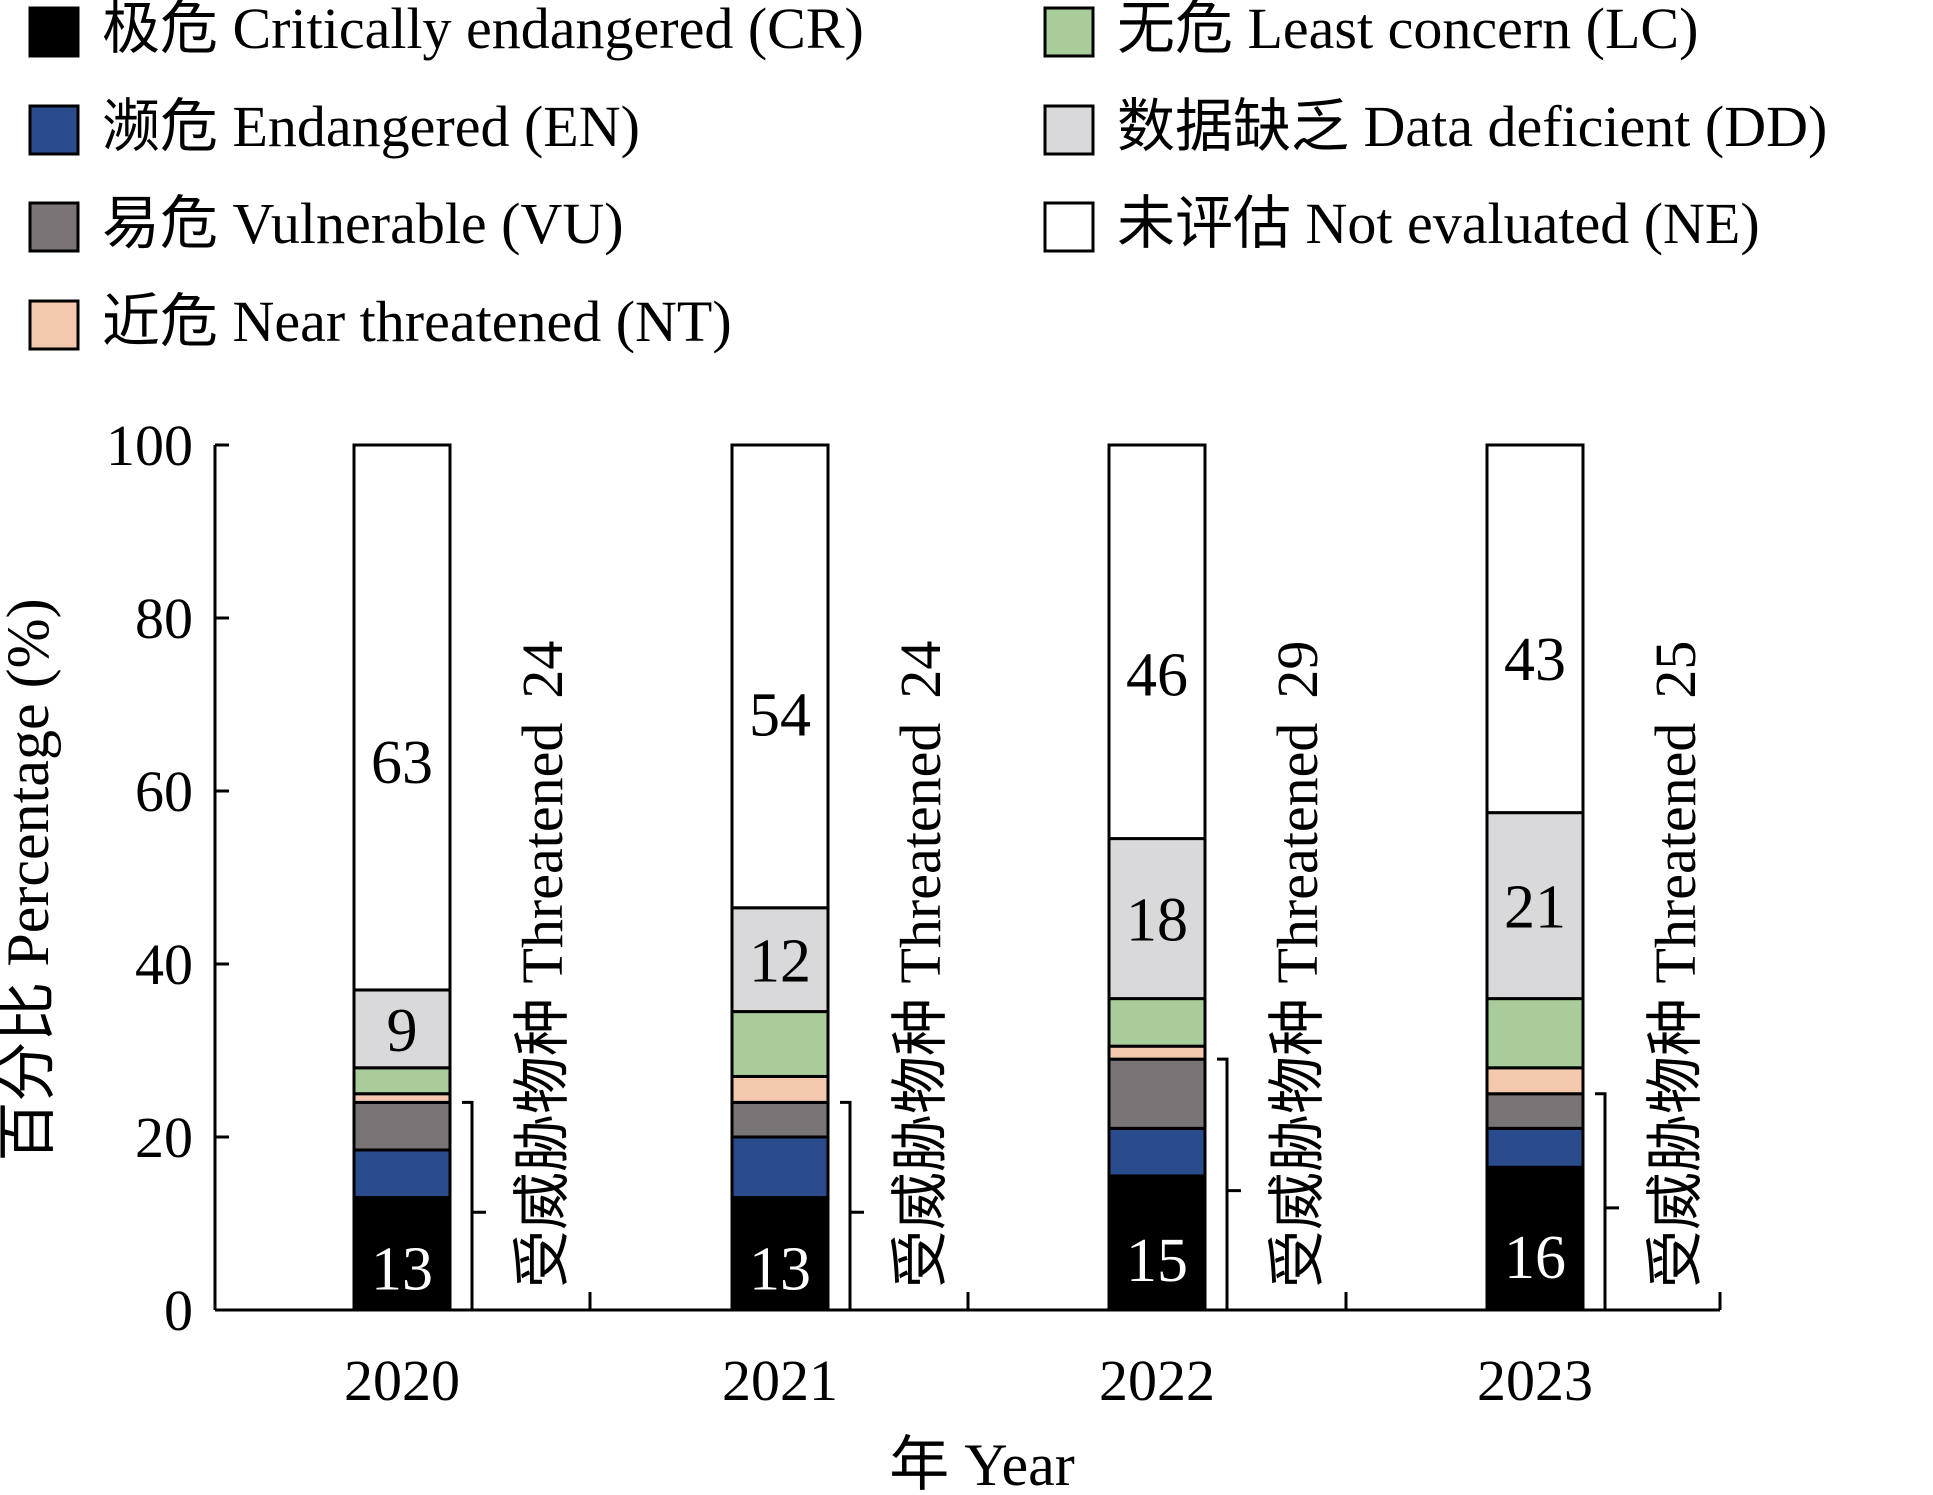 This screenshot has height=1495, width=1933. Describe the element at coordinates (1675, 670) in the screenshot. I see `threatened-value-2023: 25` at that location.